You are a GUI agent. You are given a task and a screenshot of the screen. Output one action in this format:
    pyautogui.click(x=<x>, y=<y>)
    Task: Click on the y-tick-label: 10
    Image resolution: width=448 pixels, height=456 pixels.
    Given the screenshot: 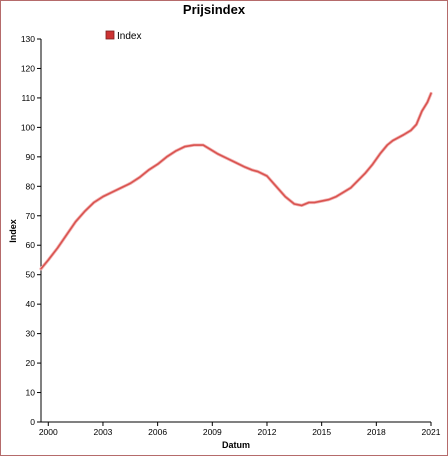 What is the action you would take?
    pyautogui.click(x=31, y=393)
    